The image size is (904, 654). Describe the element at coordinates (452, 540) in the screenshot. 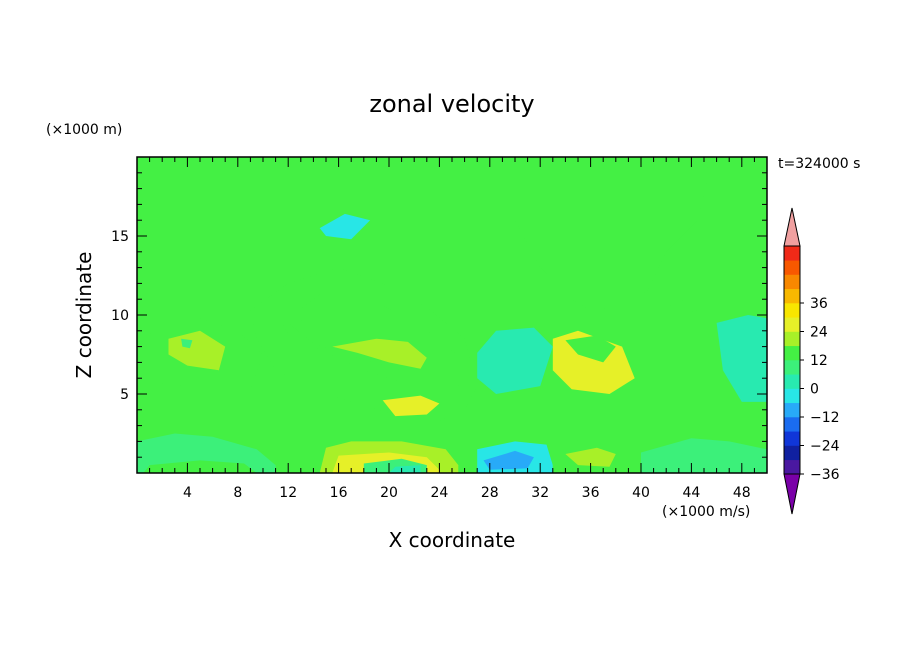

I see `x-axis-label: X coordinate` at that location.